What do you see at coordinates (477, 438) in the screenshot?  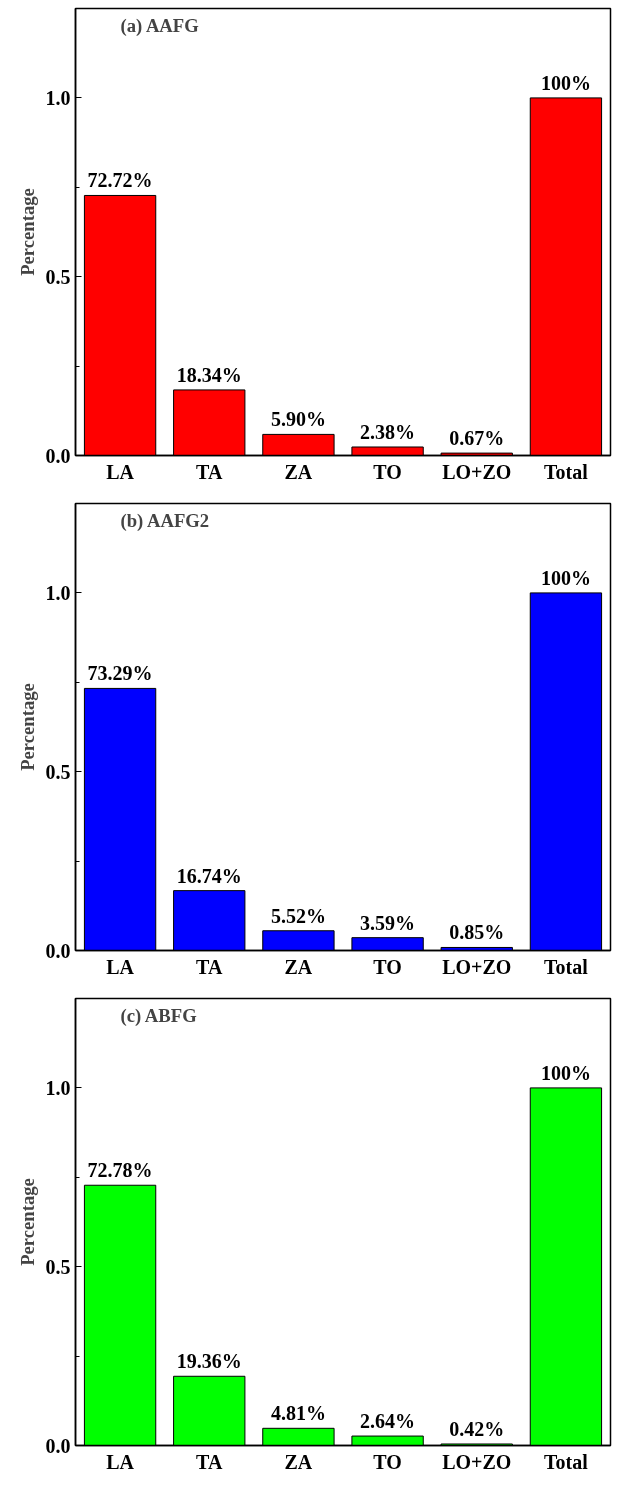 I see `data-label: 0.67%` at bounding box center [477, 438].